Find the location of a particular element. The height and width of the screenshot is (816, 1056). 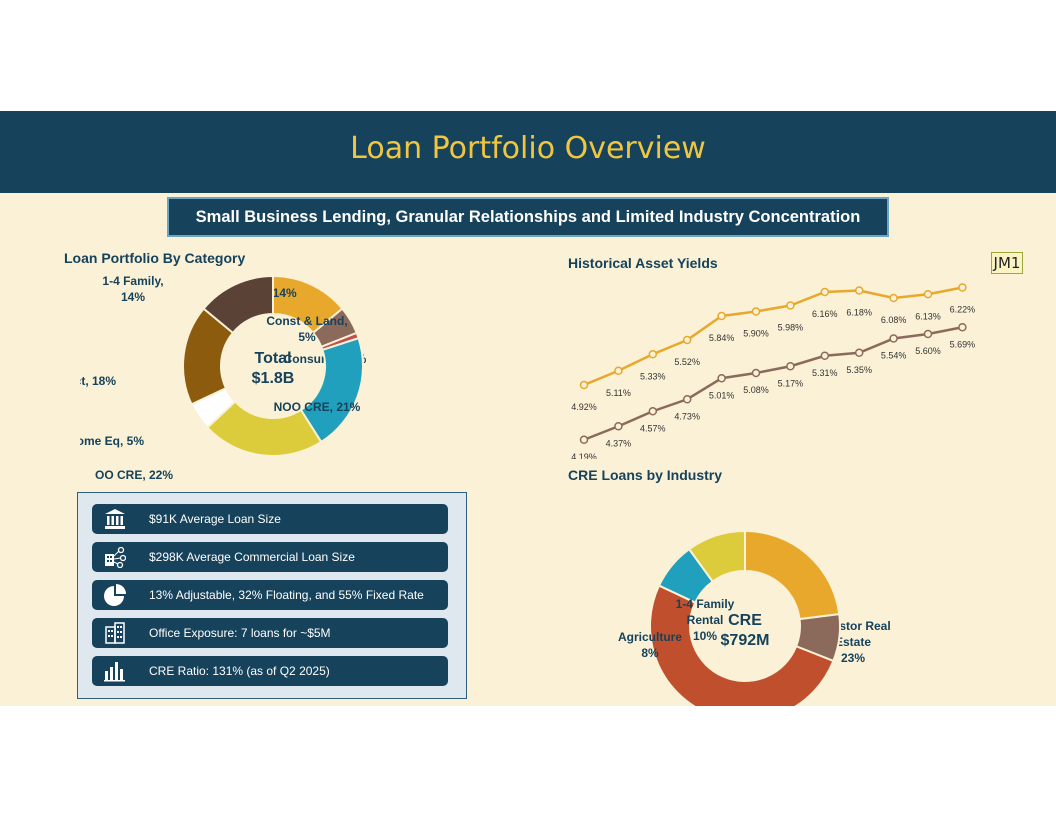

pie-chart-icon is located at coordinates (115, 595).